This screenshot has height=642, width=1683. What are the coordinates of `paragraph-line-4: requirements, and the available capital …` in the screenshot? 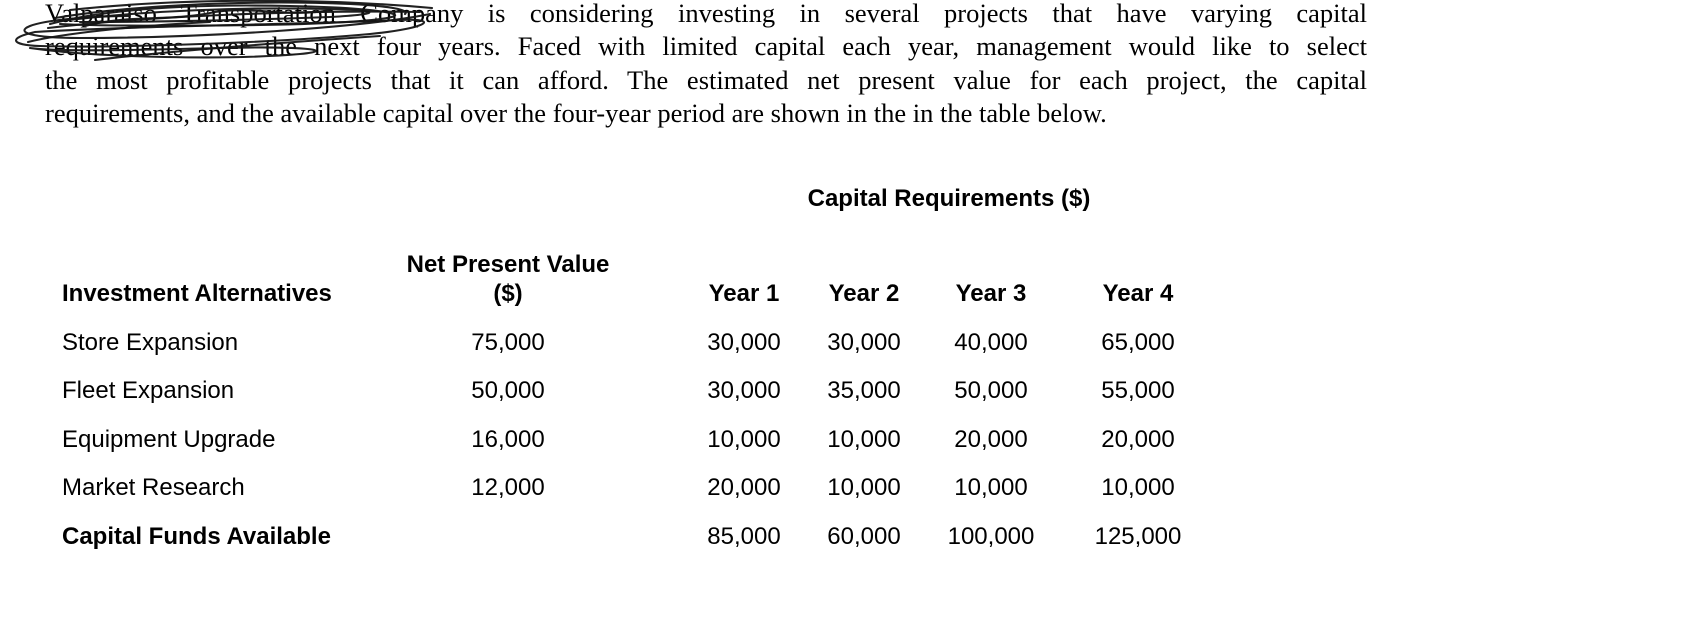 It's located at (576, 113).